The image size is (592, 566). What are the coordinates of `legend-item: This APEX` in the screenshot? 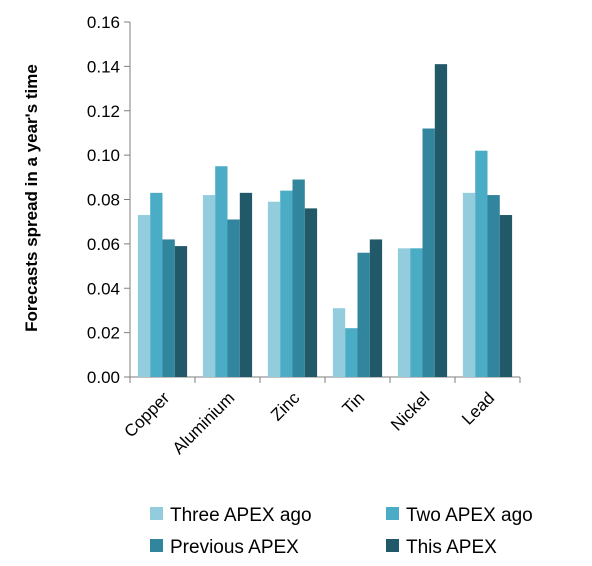 It's located at (441, 547).